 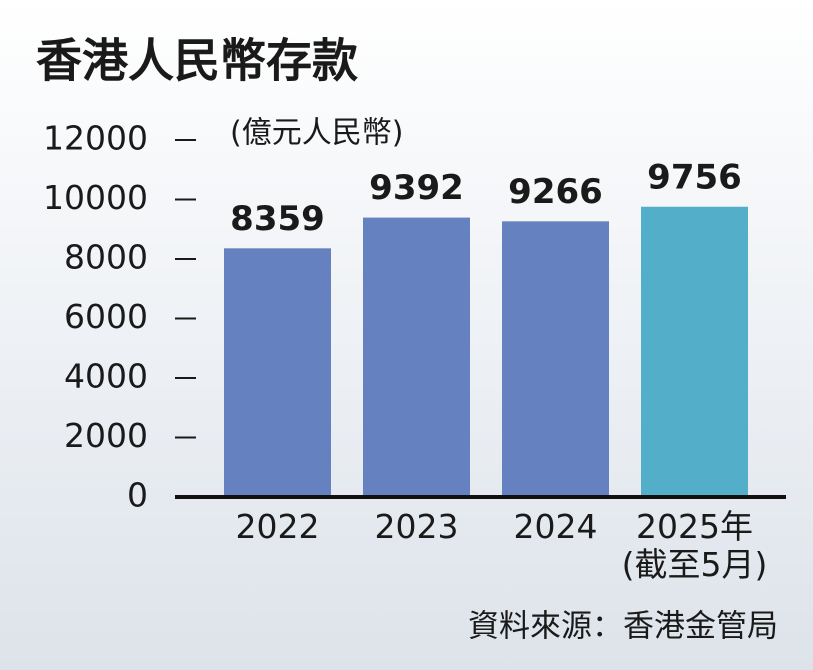 I want to click on x-tick-label: 2022, so click(x=277, y=526).